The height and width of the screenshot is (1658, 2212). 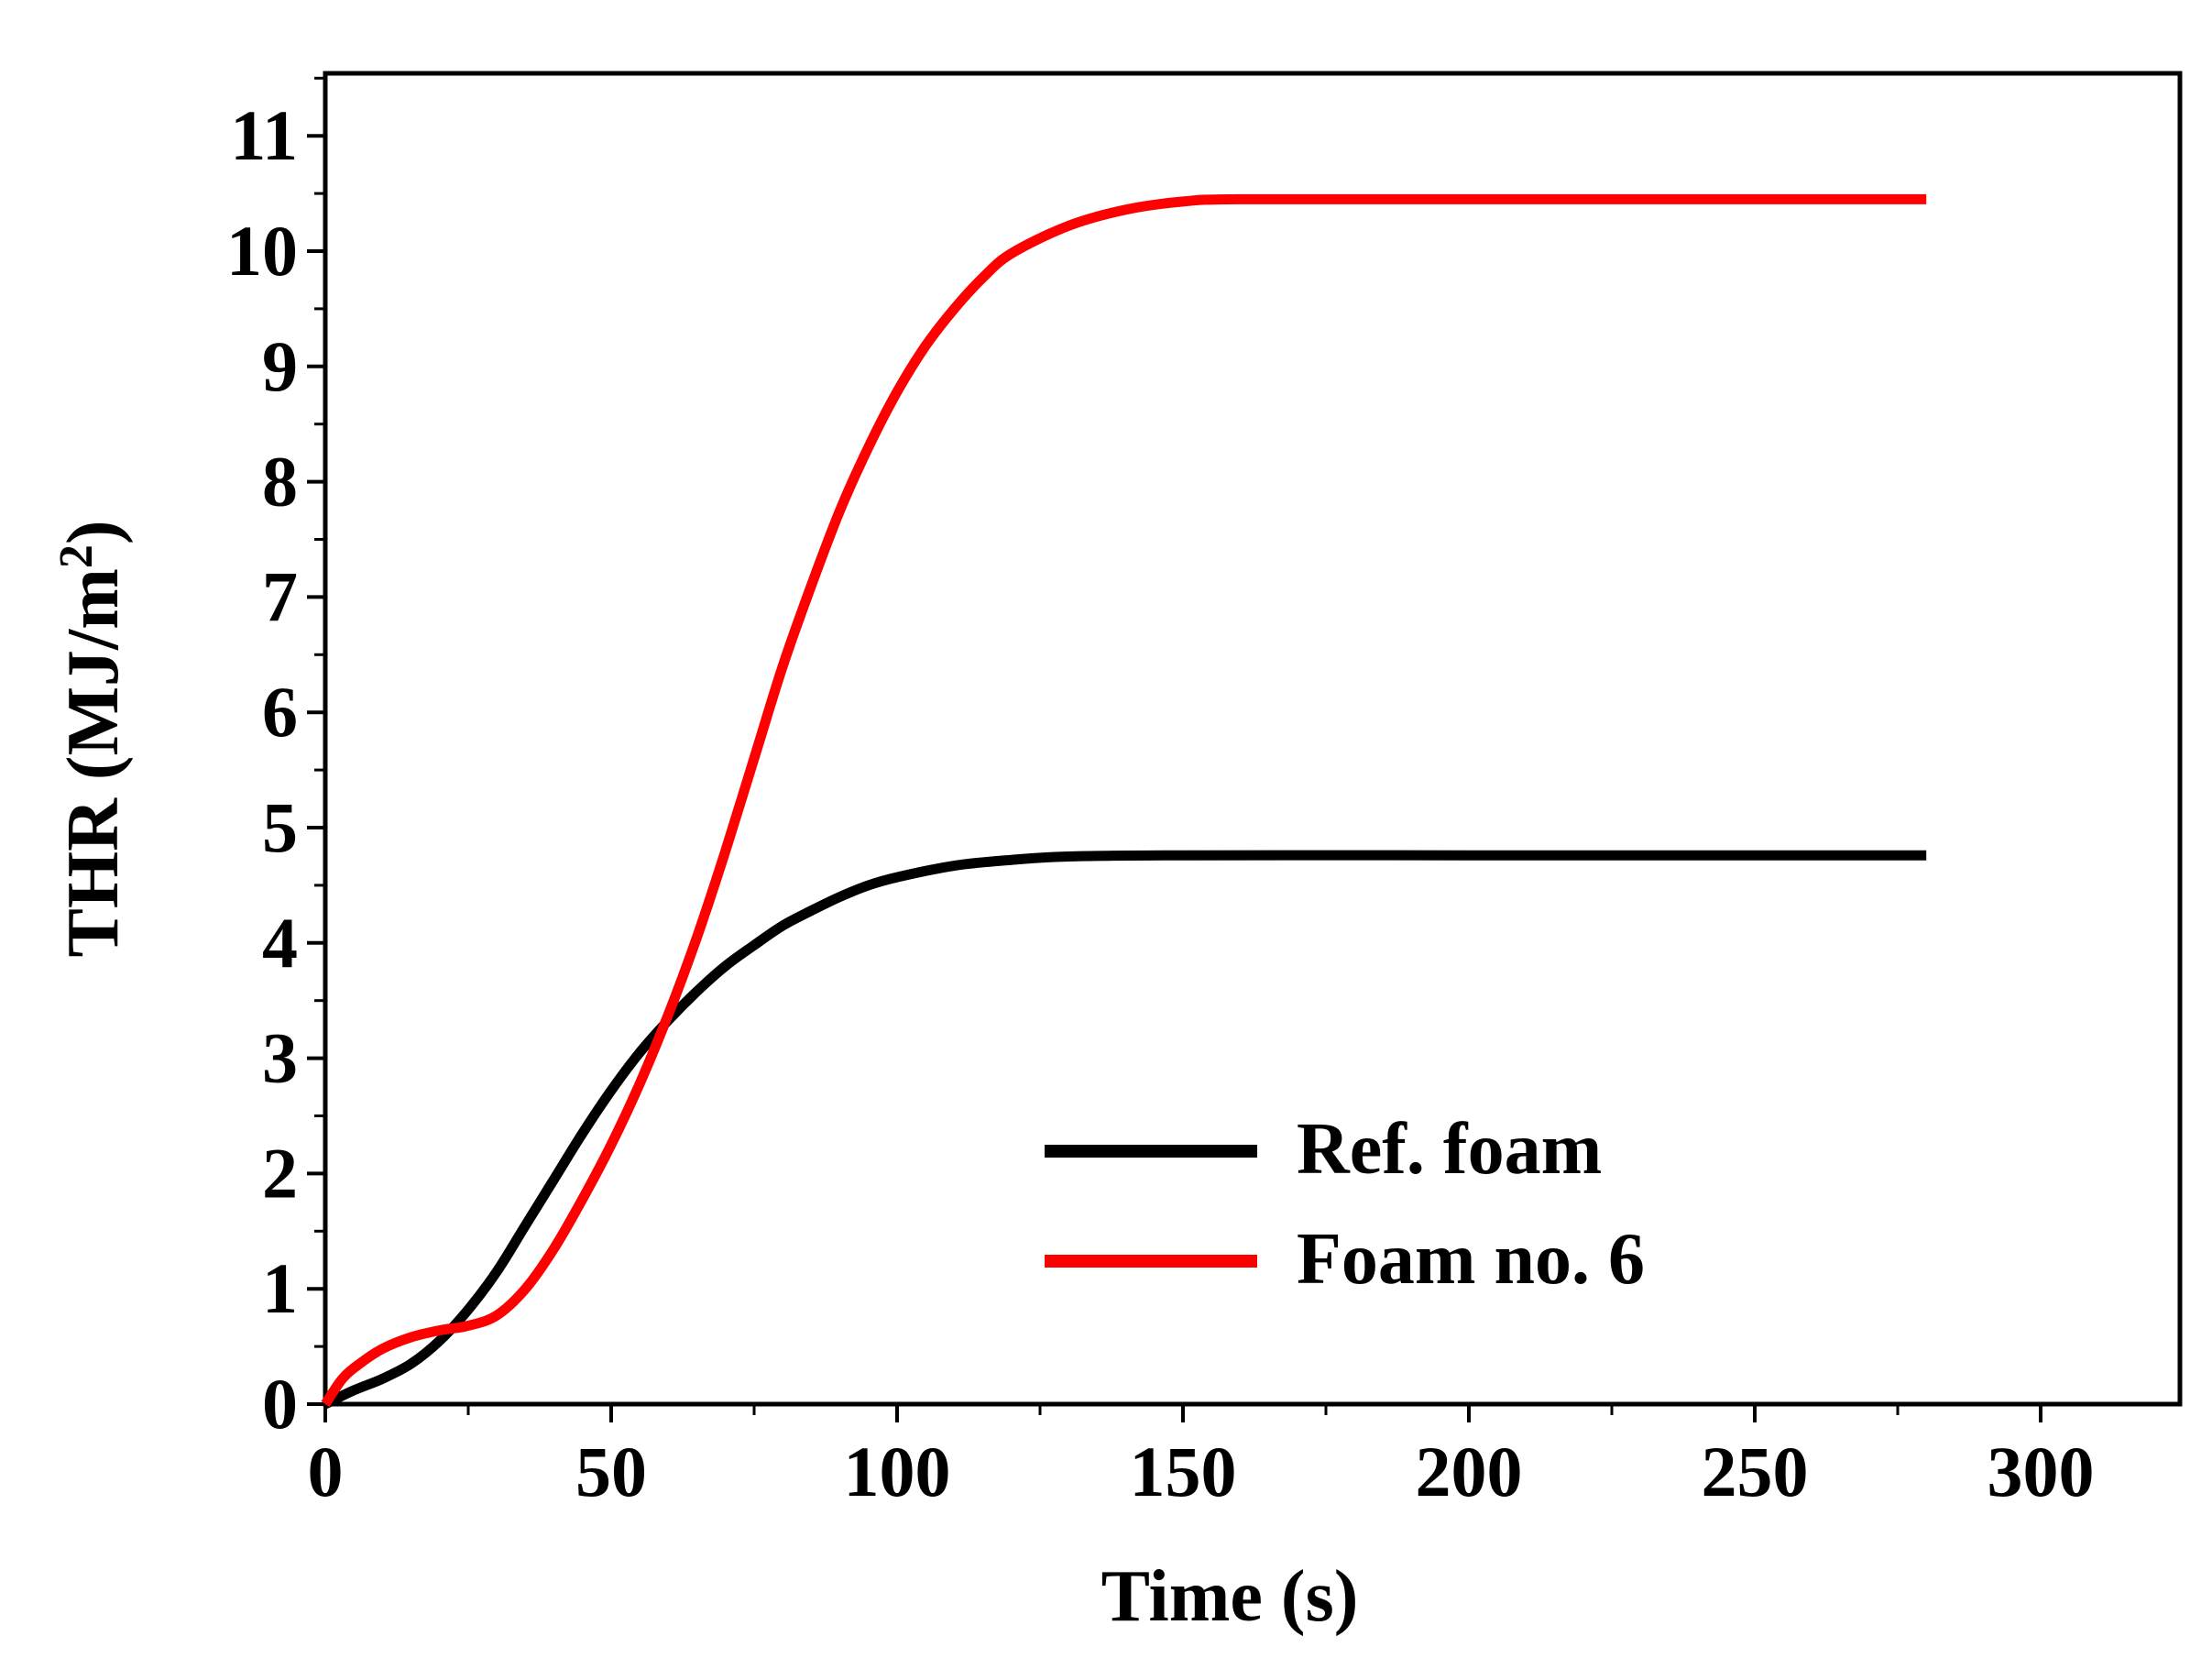 I want to click on y-tick-label: 7, so click(x=280, y=596).